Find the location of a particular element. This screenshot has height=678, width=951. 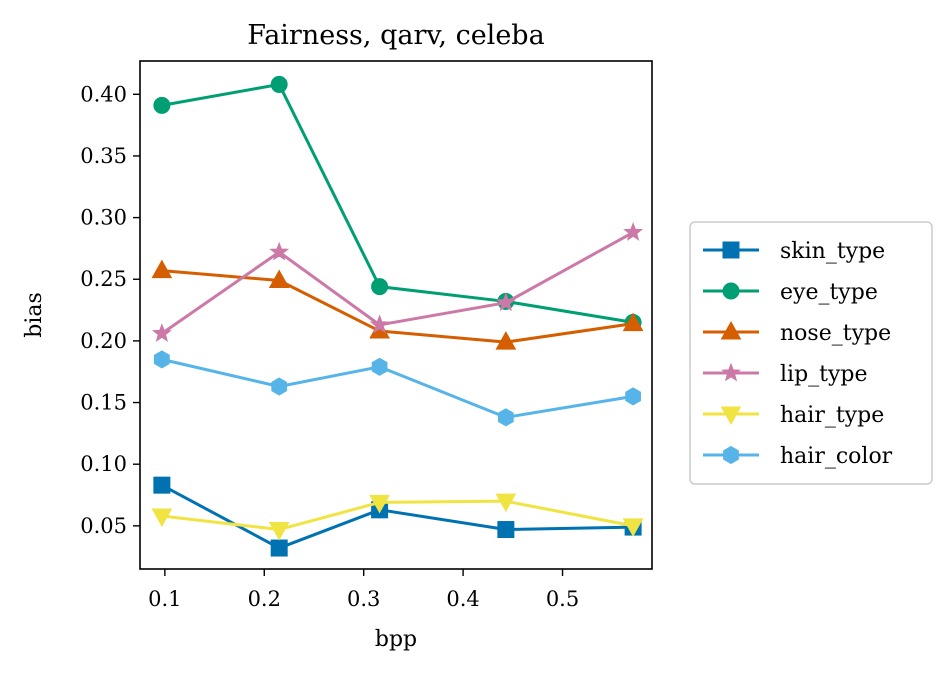

x-tick-label: 0.2 is located at coordinates (264, 599).